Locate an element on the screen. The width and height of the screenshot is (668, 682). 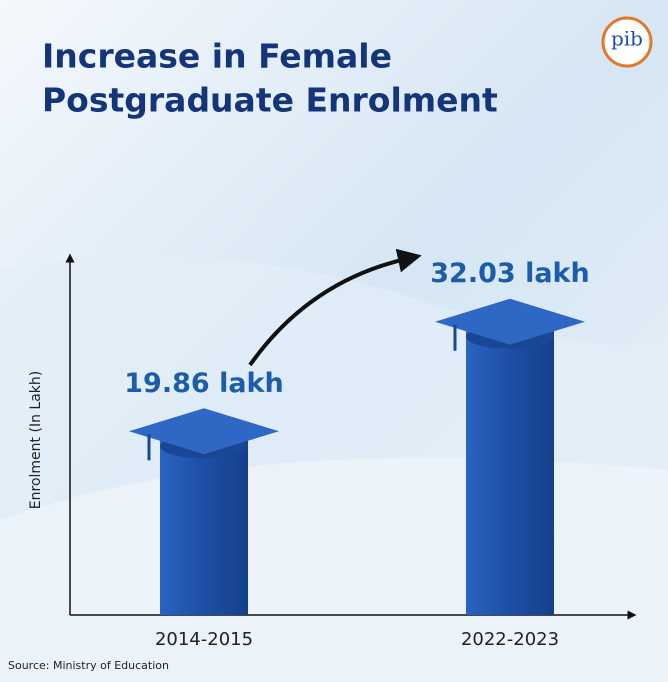
chart-title: Postgraduate Enrolment is located at coordinates (270, 100).